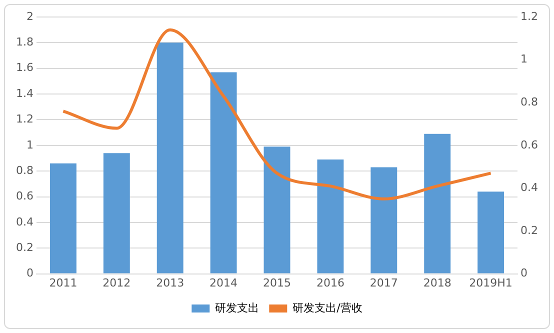 This screenshot has height=333, width=554. I want to click on x-tick-label: 2015, so click(277, 283).